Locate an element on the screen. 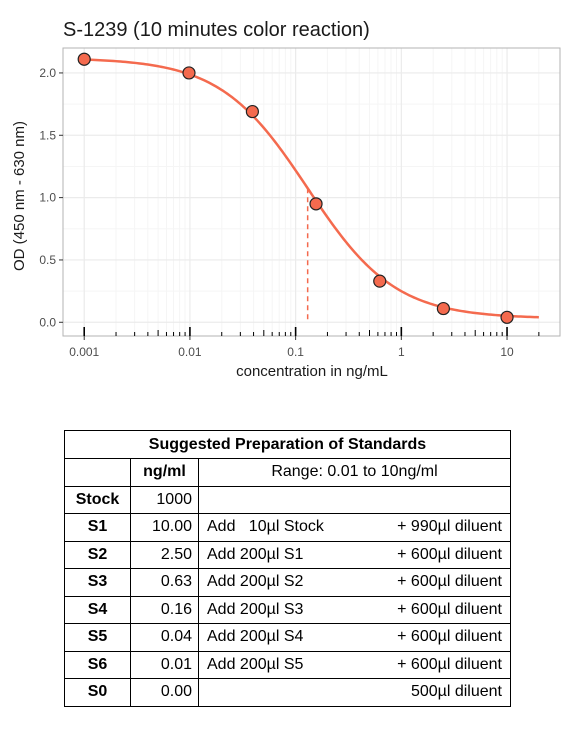  table-title: Suggested Preparation of Standards is located at coordinates (287, 444).